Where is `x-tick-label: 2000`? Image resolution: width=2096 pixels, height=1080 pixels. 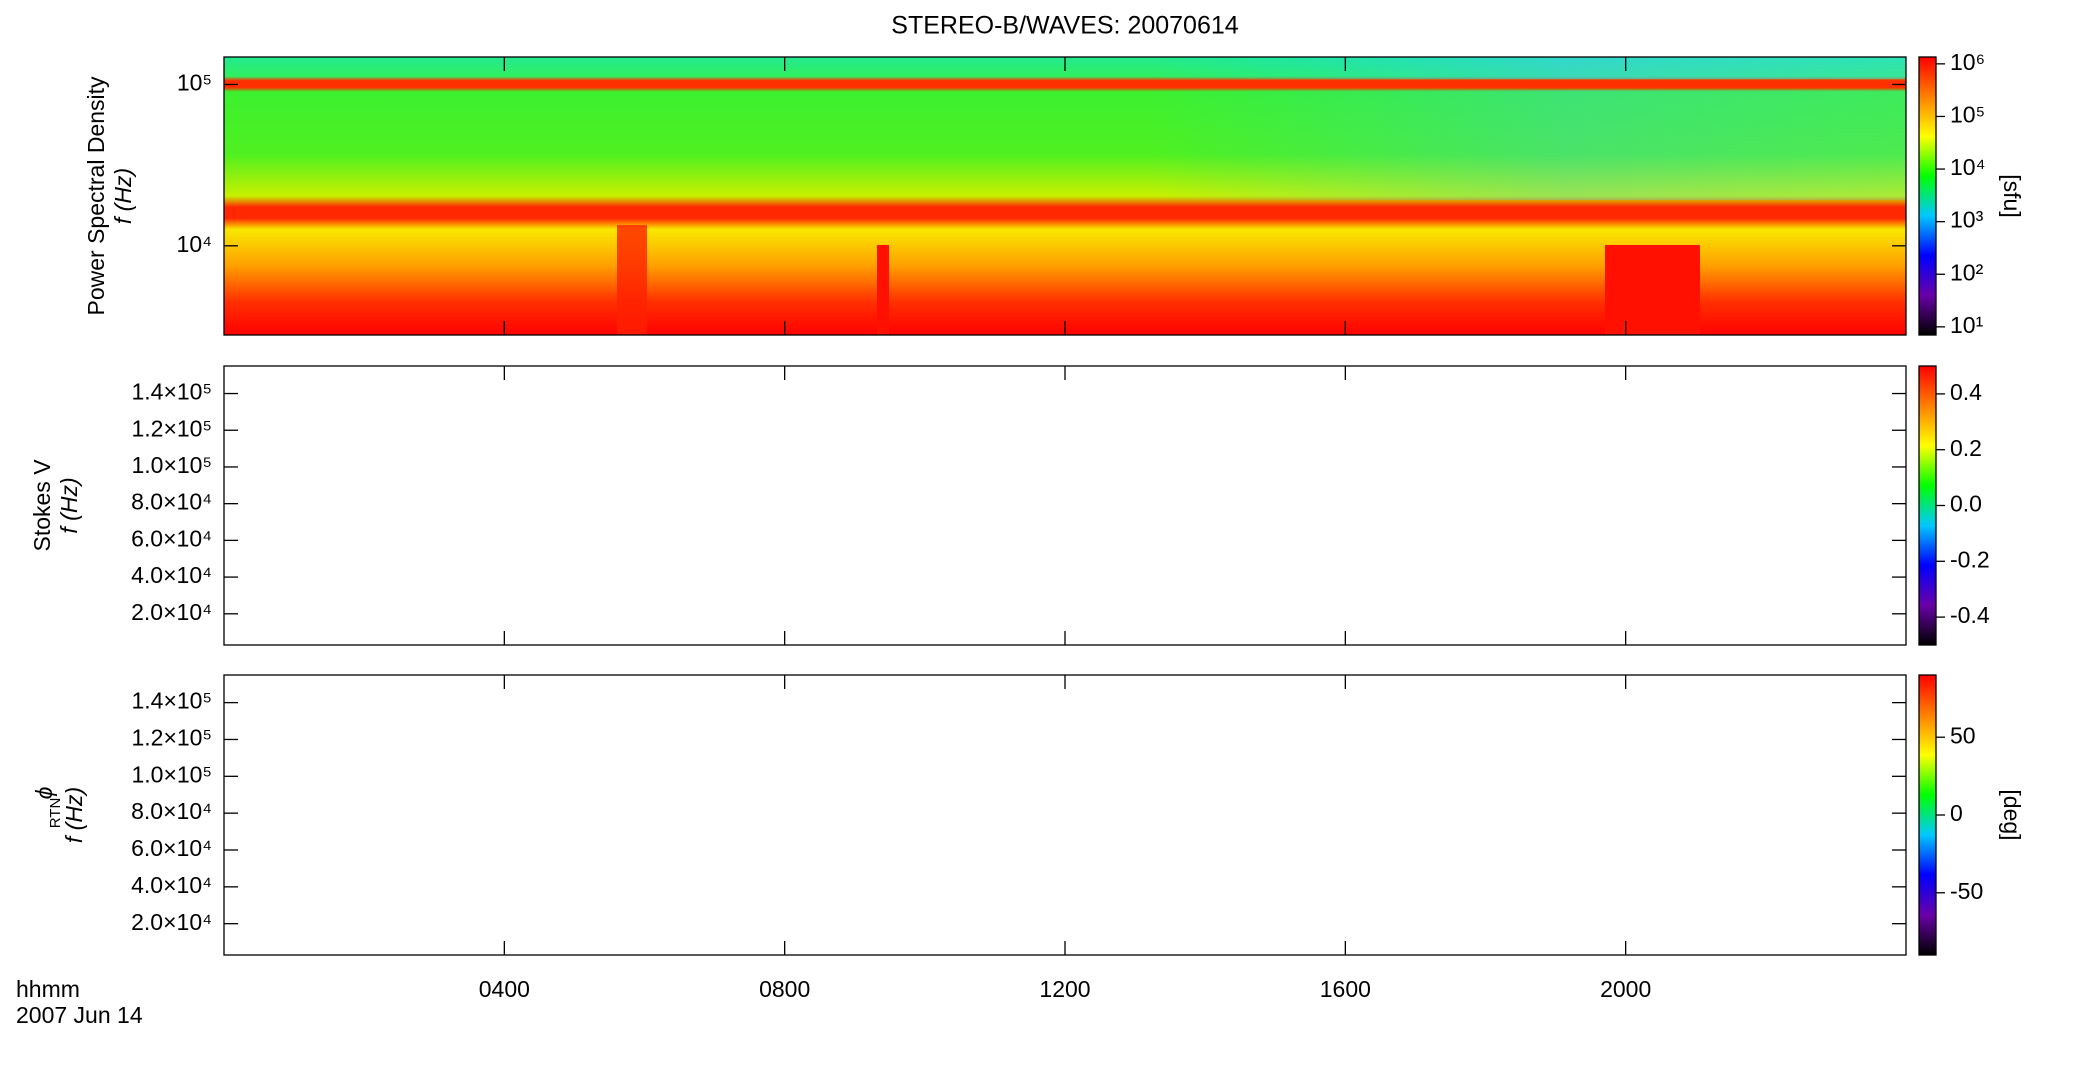
x-tick-label: 2000 is located at coordinates (1625, 989).